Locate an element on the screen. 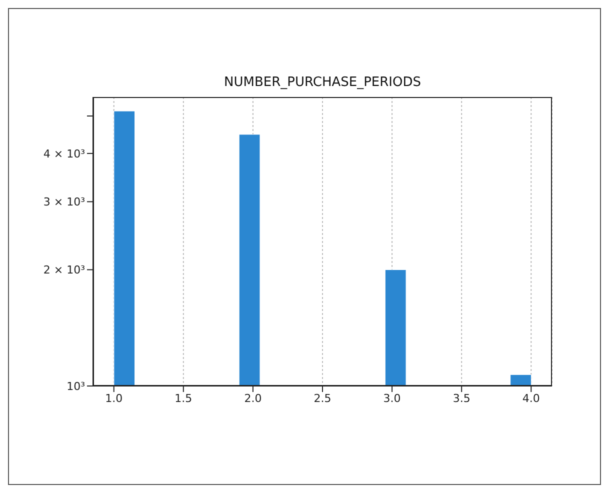  x-tick-label: 1.0 is located at coordinates (114, 398).